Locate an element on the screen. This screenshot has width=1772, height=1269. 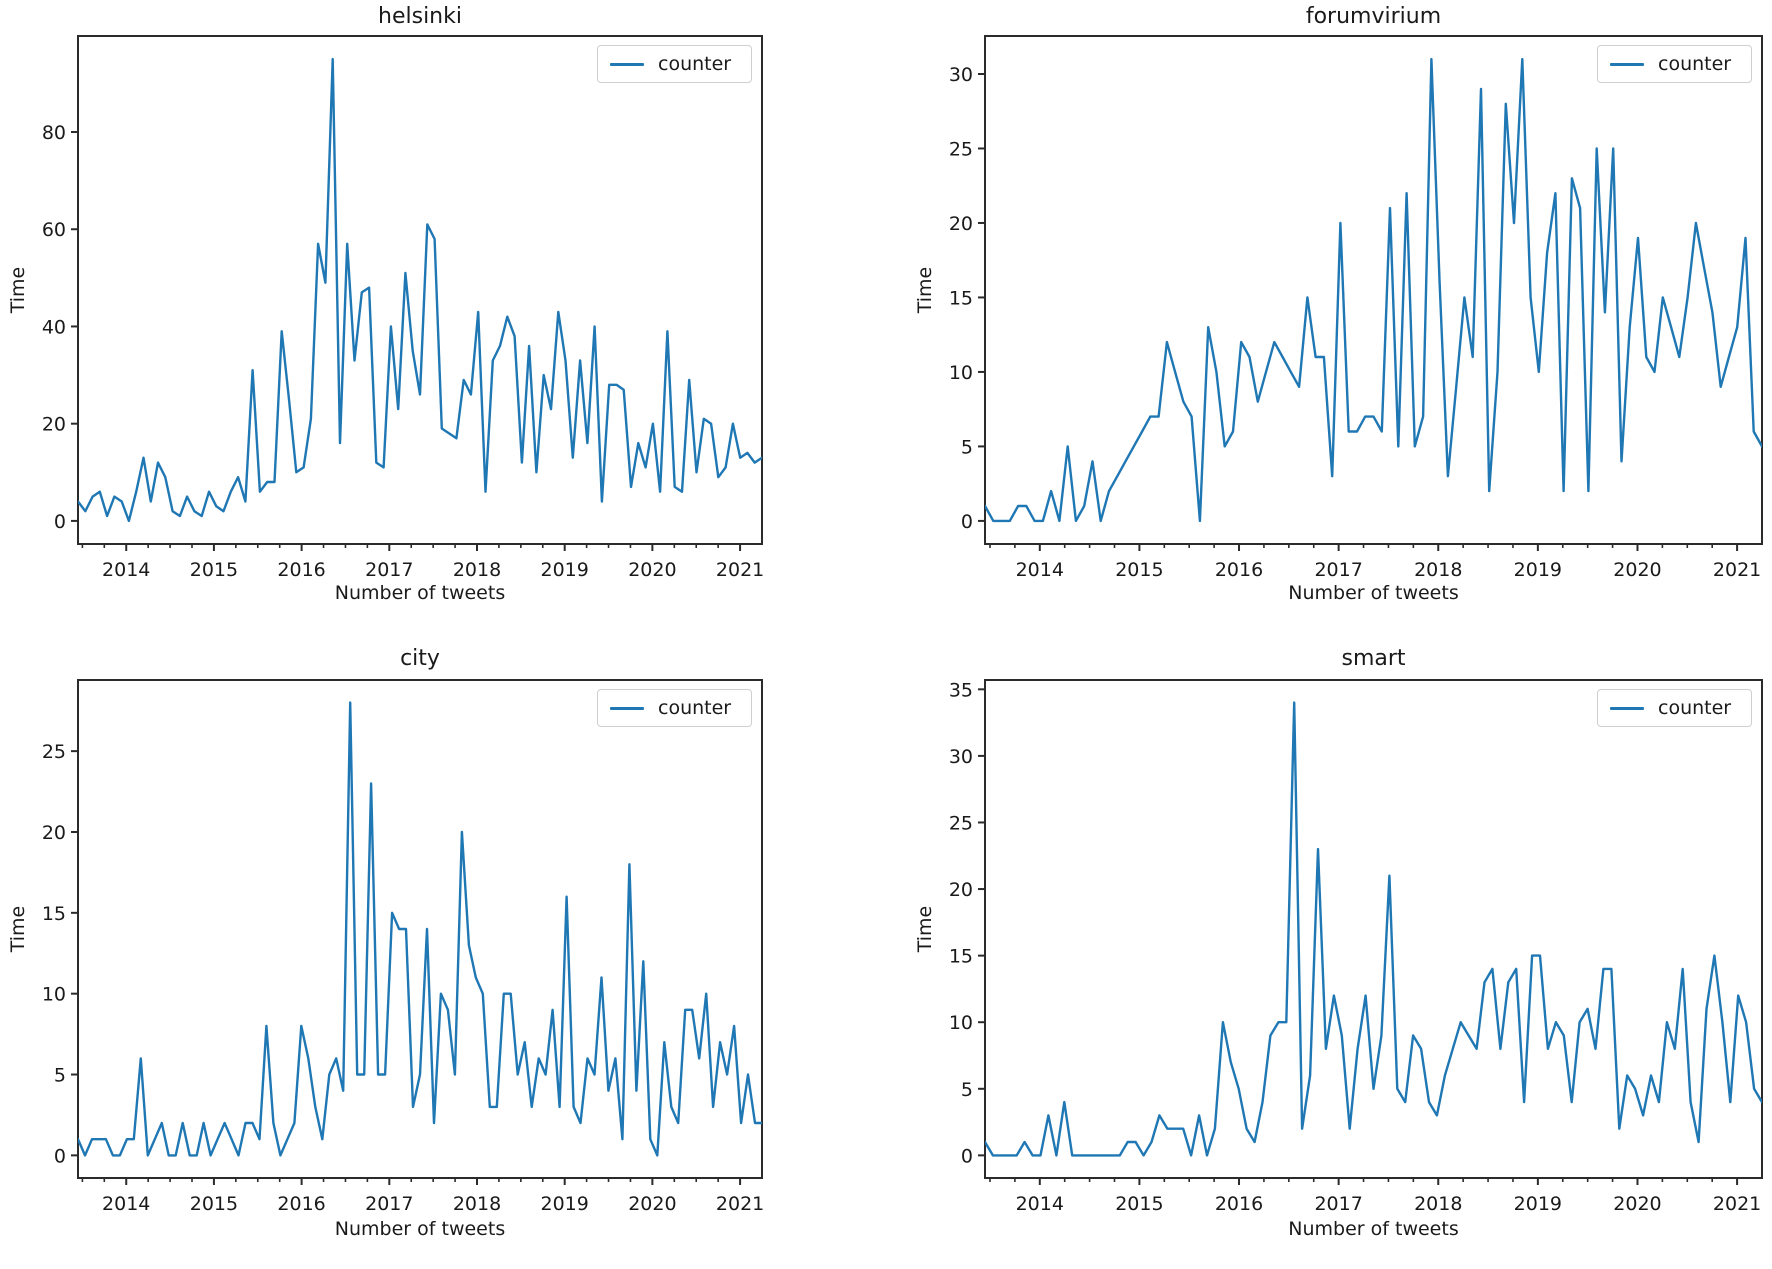
series-line-city is located at coordinates (420, 929).